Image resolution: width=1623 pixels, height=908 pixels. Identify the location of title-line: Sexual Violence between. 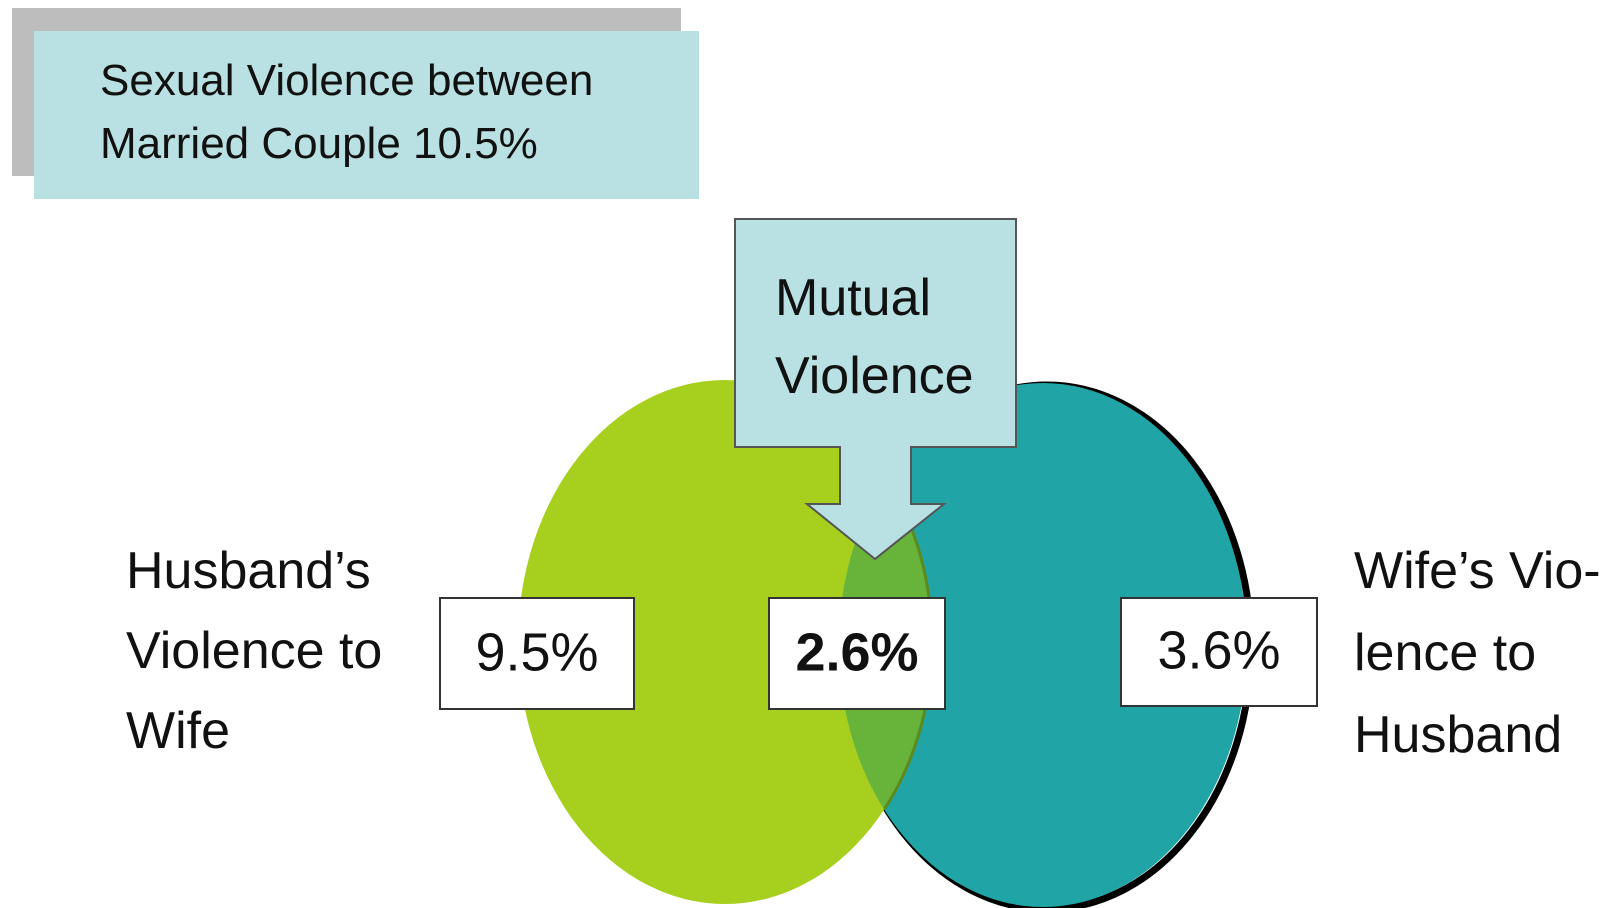
(346, 80).